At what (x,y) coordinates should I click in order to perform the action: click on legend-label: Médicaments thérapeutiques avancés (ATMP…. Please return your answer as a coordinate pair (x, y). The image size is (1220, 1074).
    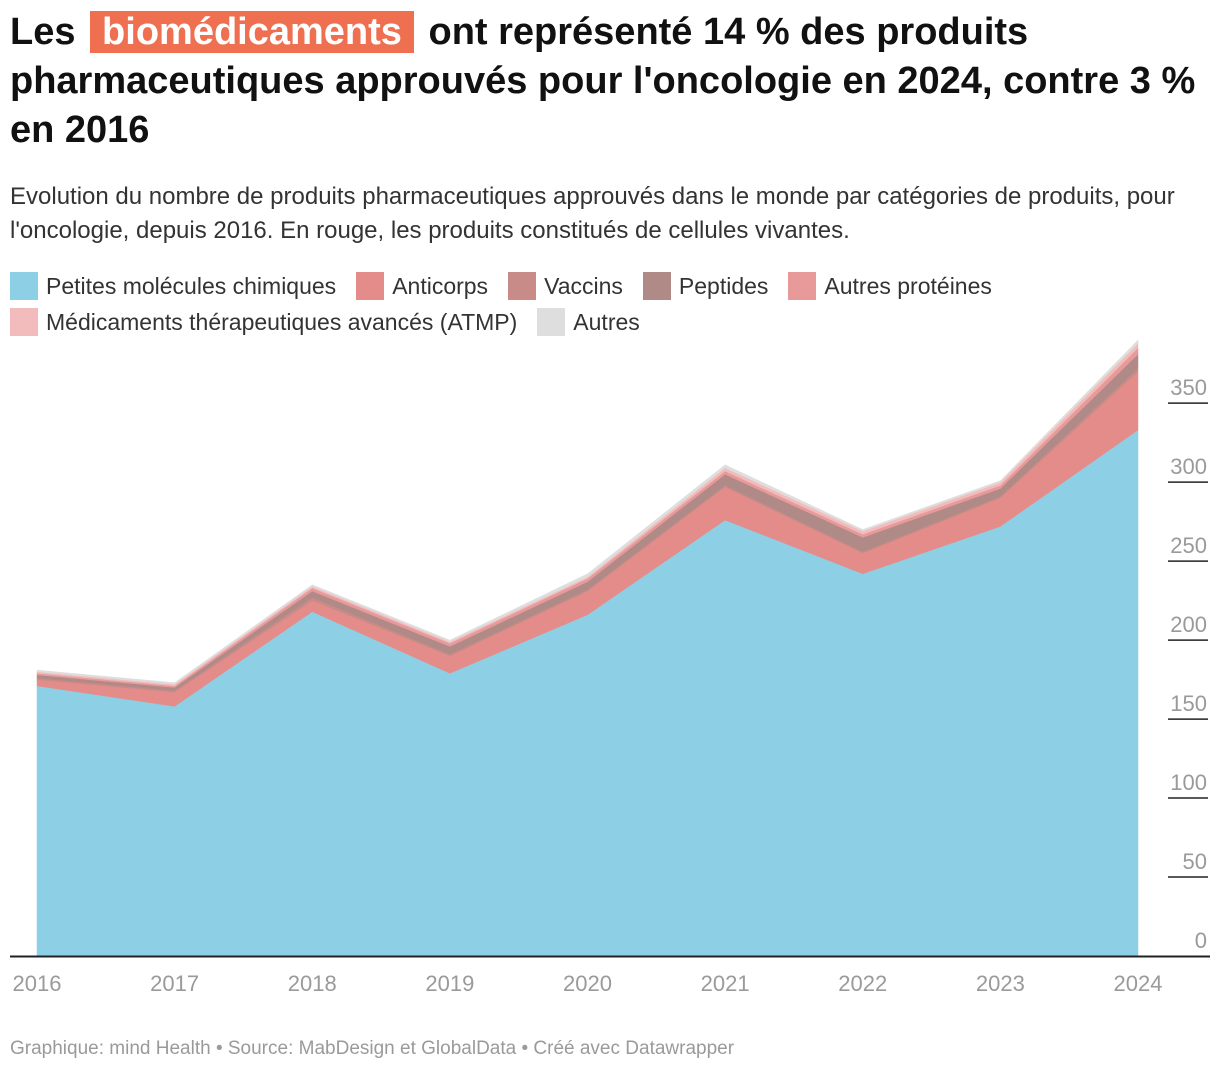
    Looking at the image, I should click on (282, 321).